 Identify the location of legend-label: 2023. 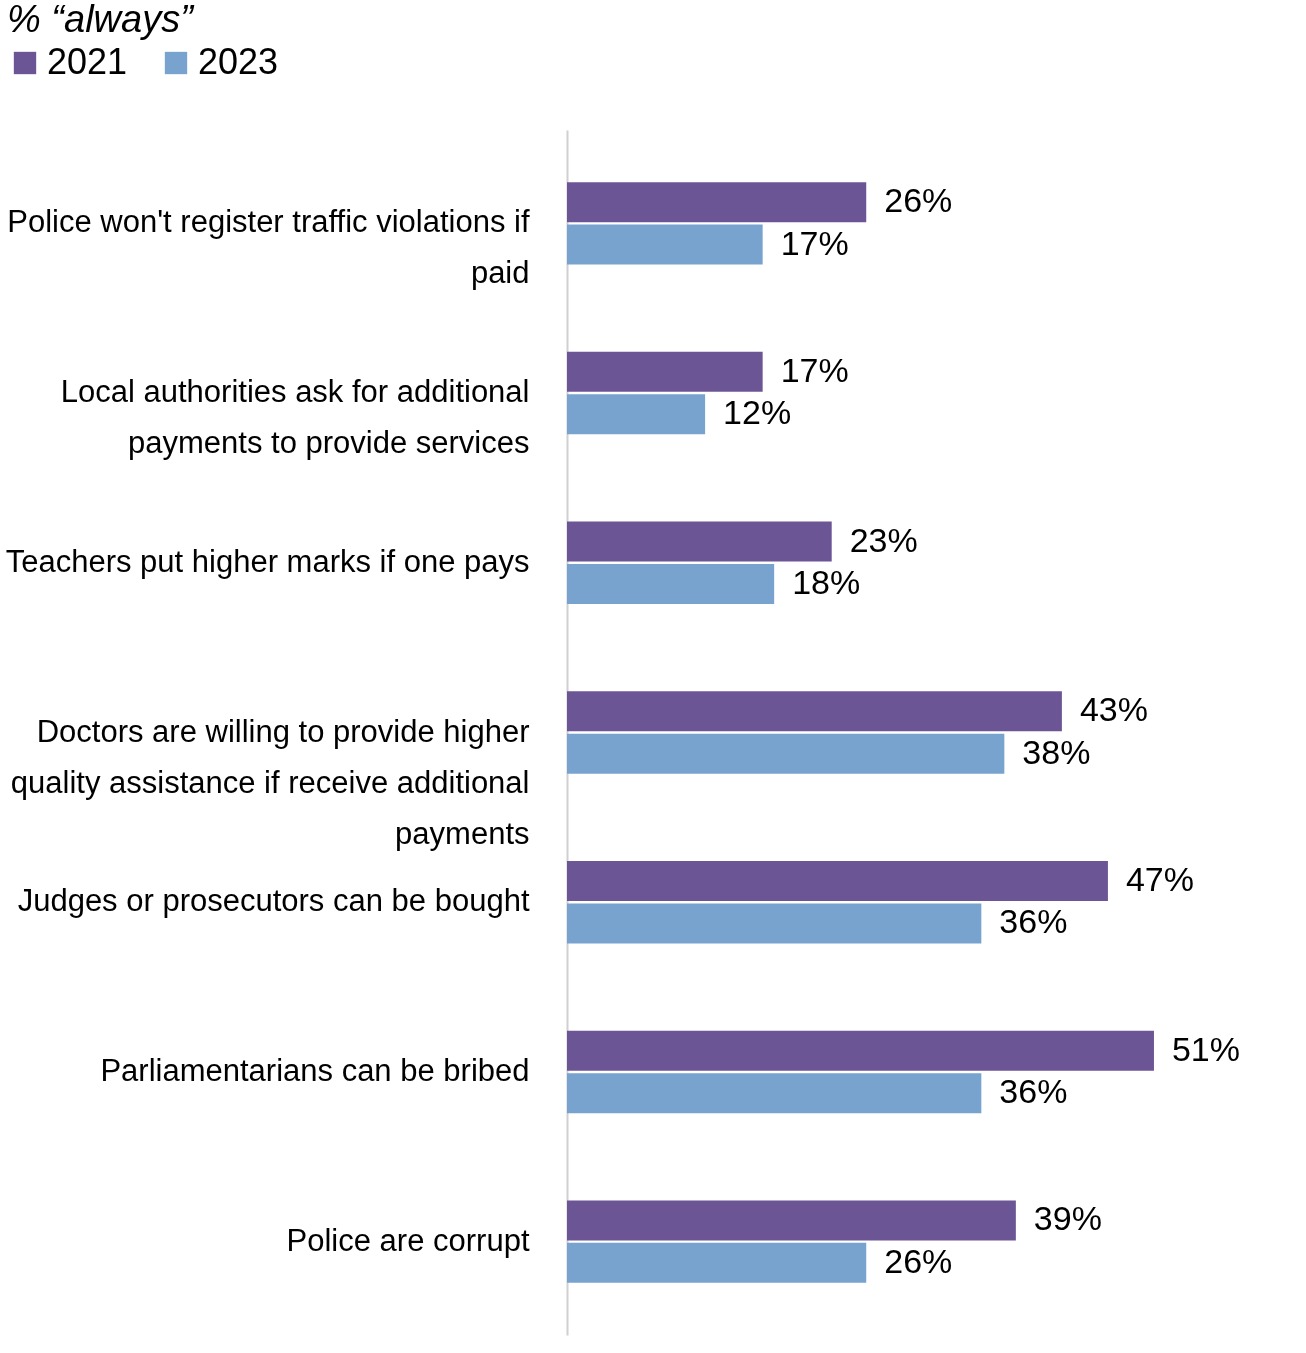
(238, 61).